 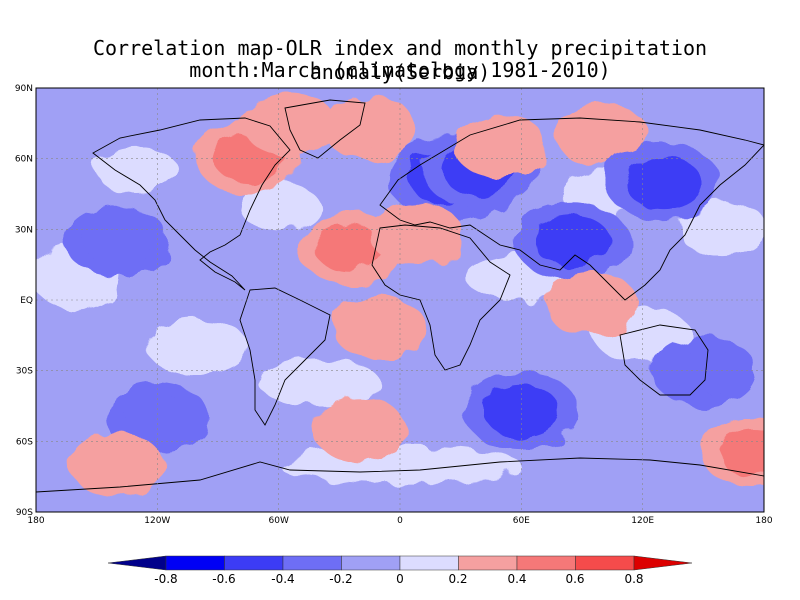 I want to click on lon-tick-label: 60E, so click(x=521, y=521).